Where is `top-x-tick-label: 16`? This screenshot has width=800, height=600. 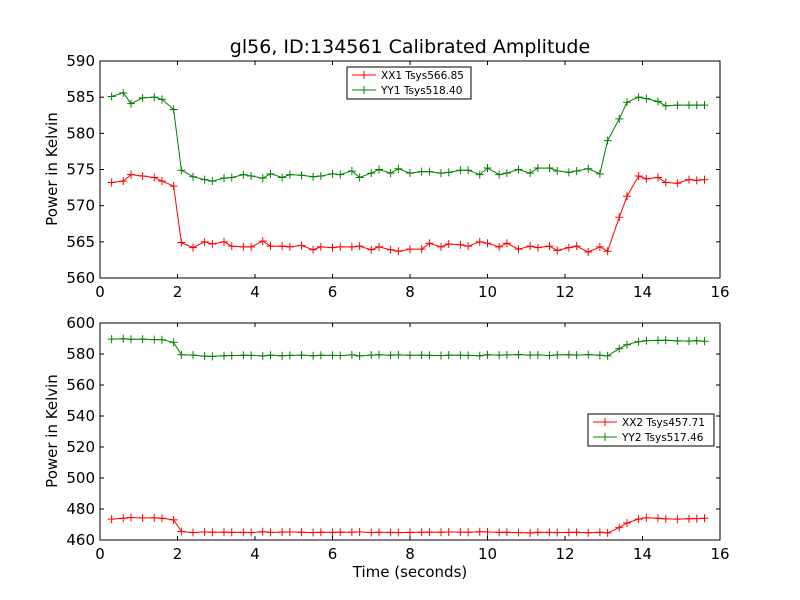 top-x-tick-label: 16 is located at coordinates (719, 292).